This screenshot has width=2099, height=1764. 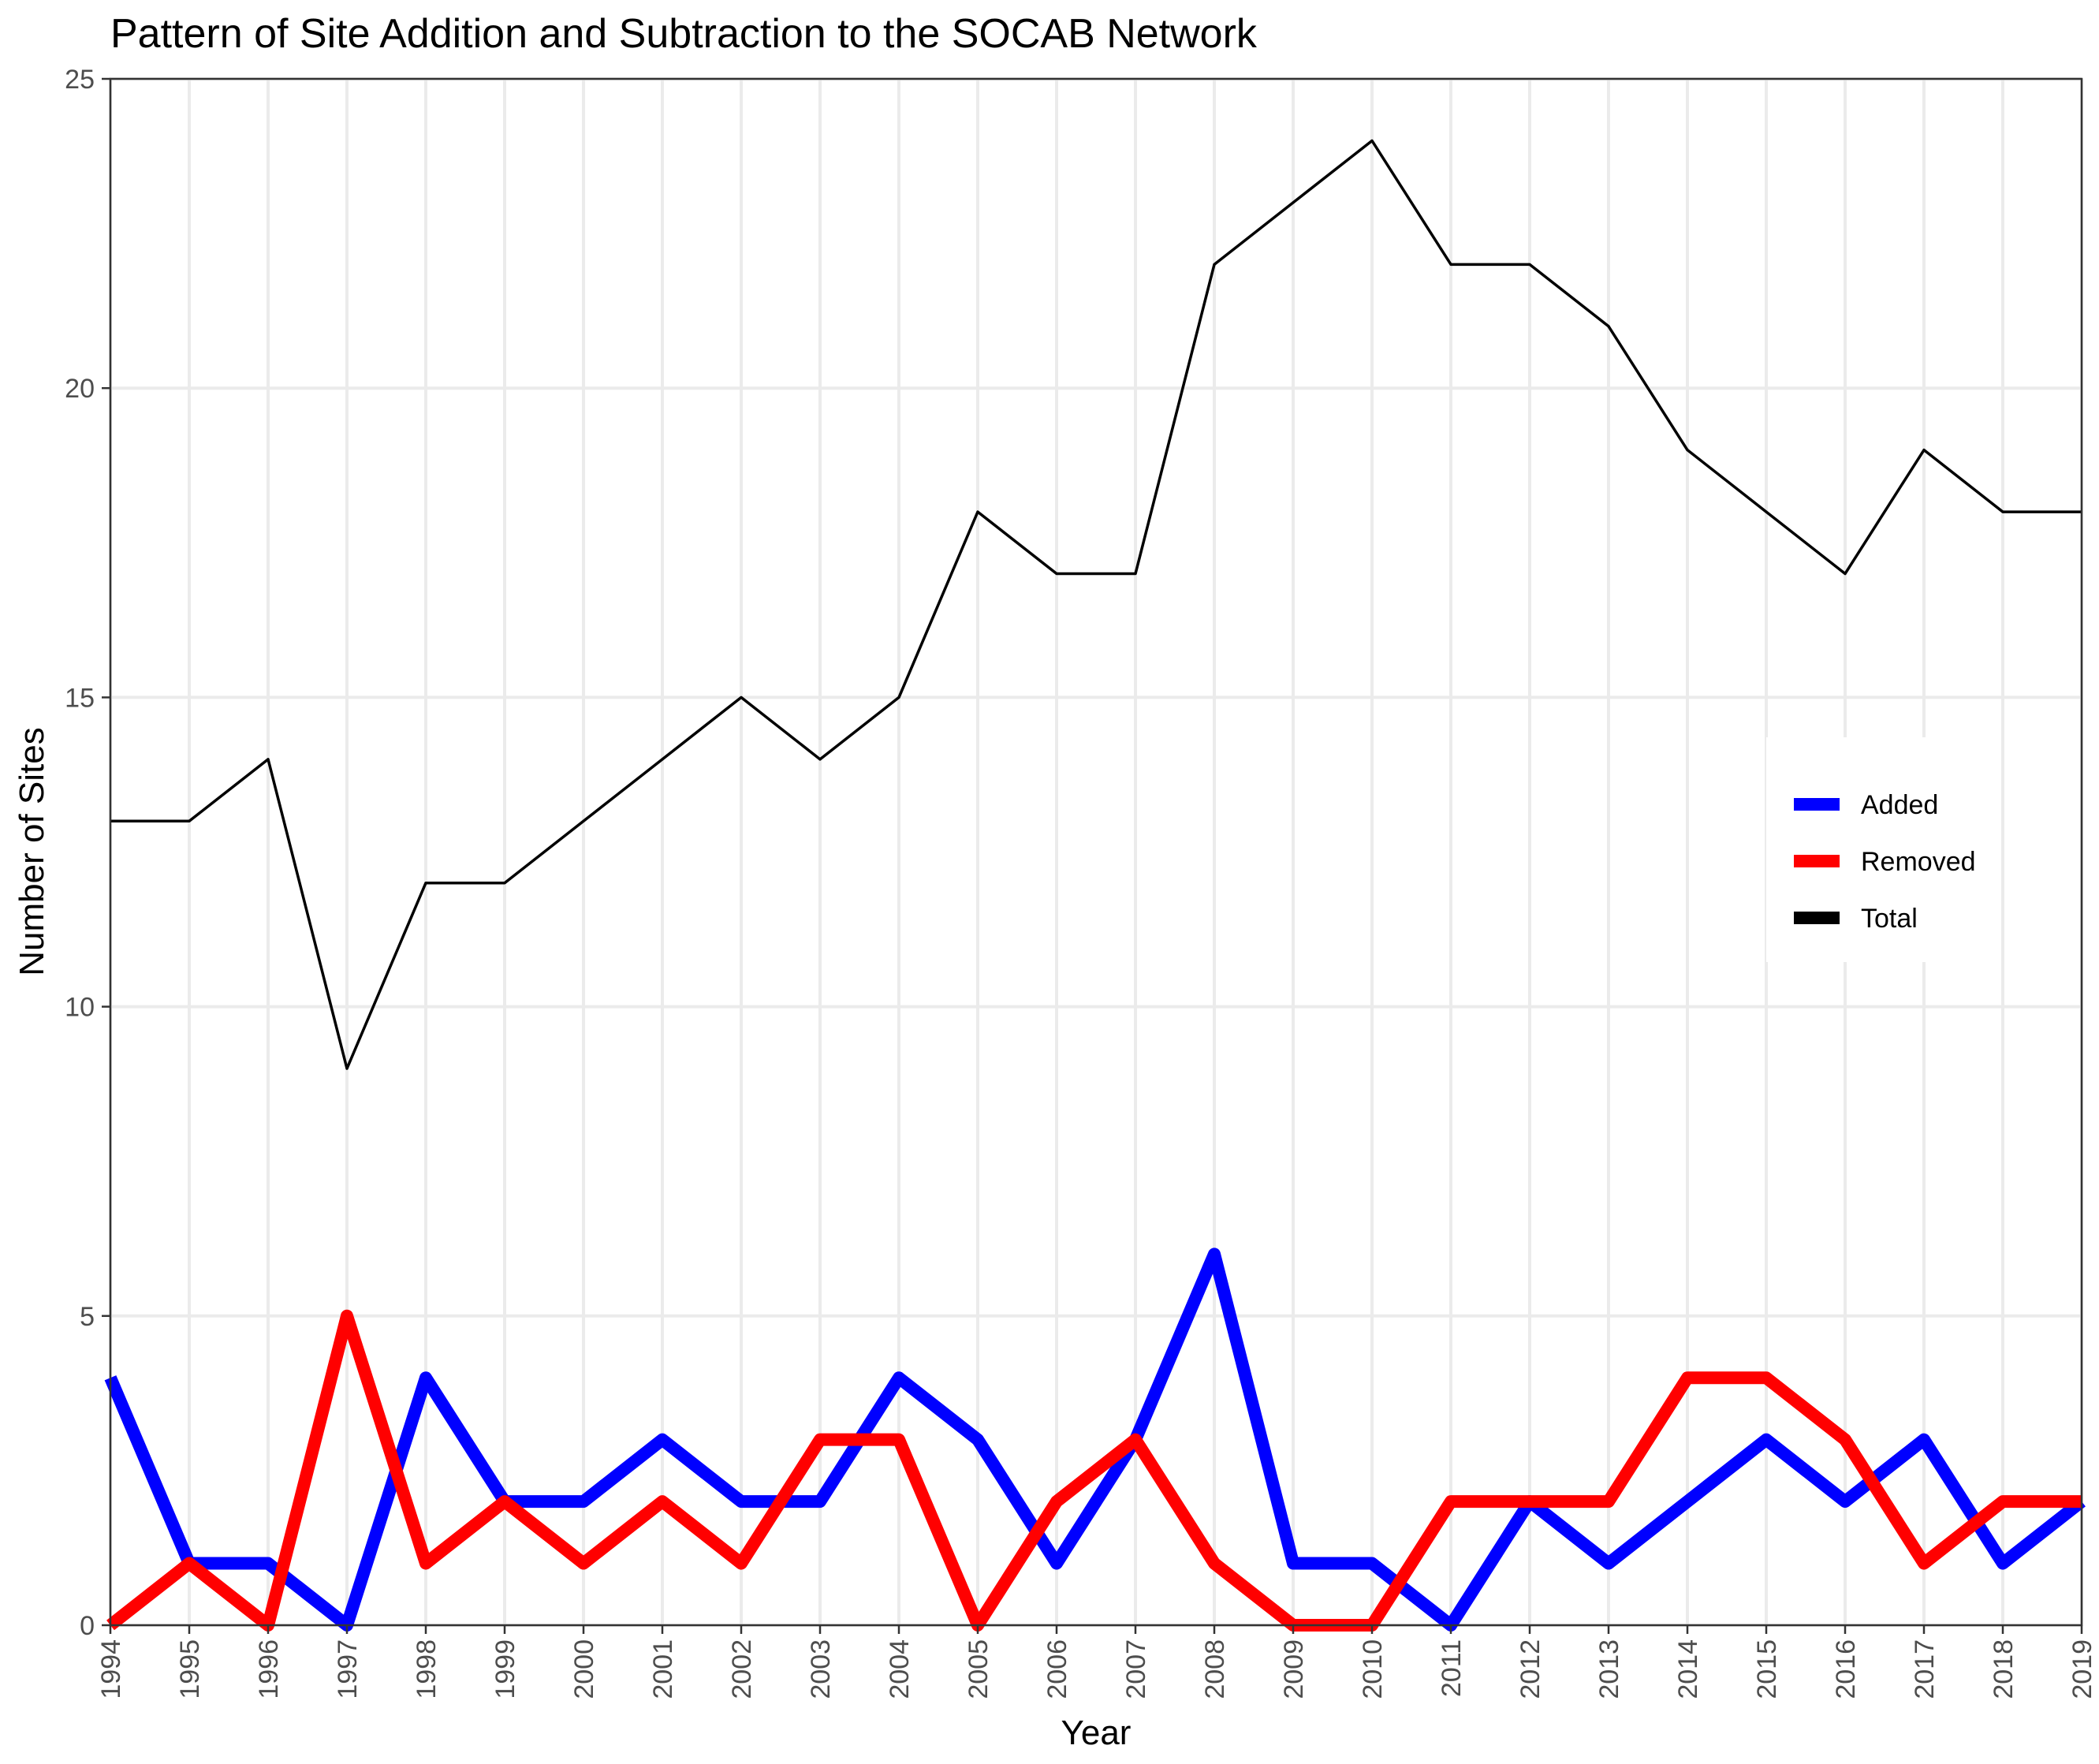 What do you see at coordinates (80, 80) in the screenshot?
I see `y-tick-label: 25` at bounding box center [80, 80].